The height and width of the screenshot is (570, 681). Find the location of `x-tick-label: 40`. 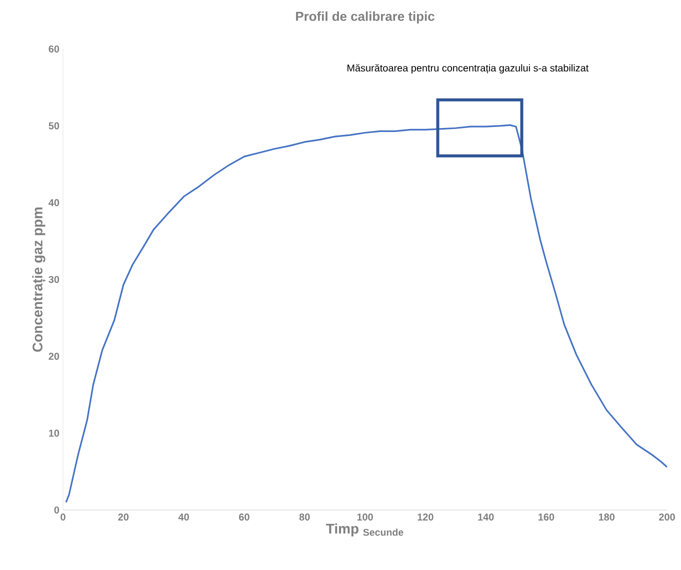

x-tick-label: 40 is located at coordinates (183, 517).